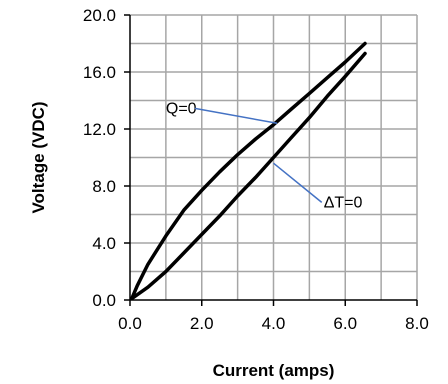  What do you see at coordinates (181, 108) in the screenshot?
I see `annotation-label-1: Q=0` at bounding box center [181, 108].